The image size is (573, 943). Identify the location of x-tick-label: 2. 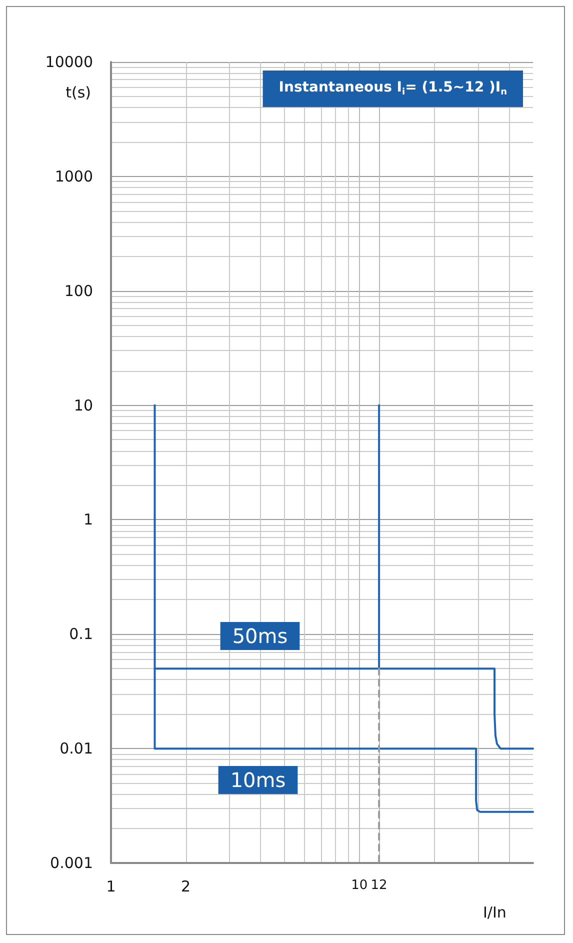
(186, 887).